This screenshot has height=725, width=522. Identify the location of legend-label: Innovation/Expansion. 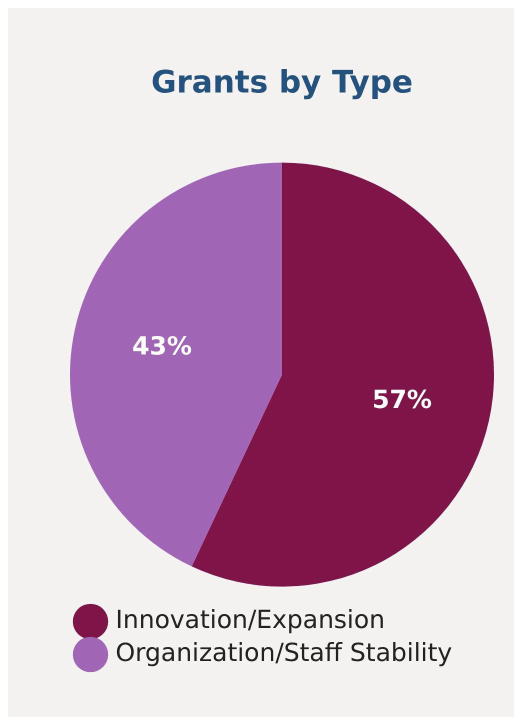
(251, 619).